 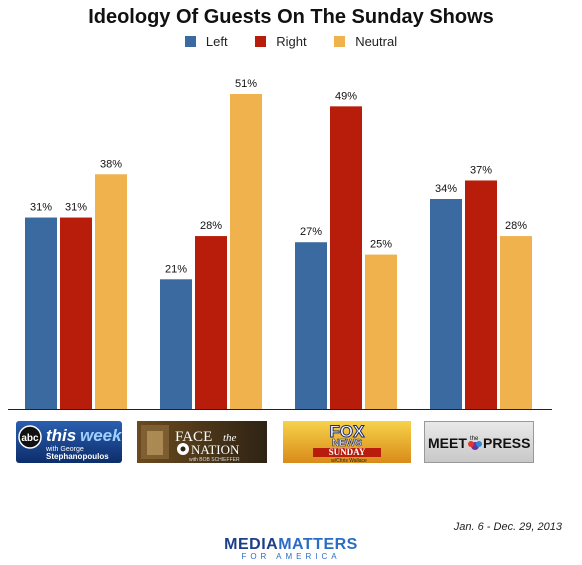 I want to click on svg-text: SUNDAY, so click(x=347, y=452).